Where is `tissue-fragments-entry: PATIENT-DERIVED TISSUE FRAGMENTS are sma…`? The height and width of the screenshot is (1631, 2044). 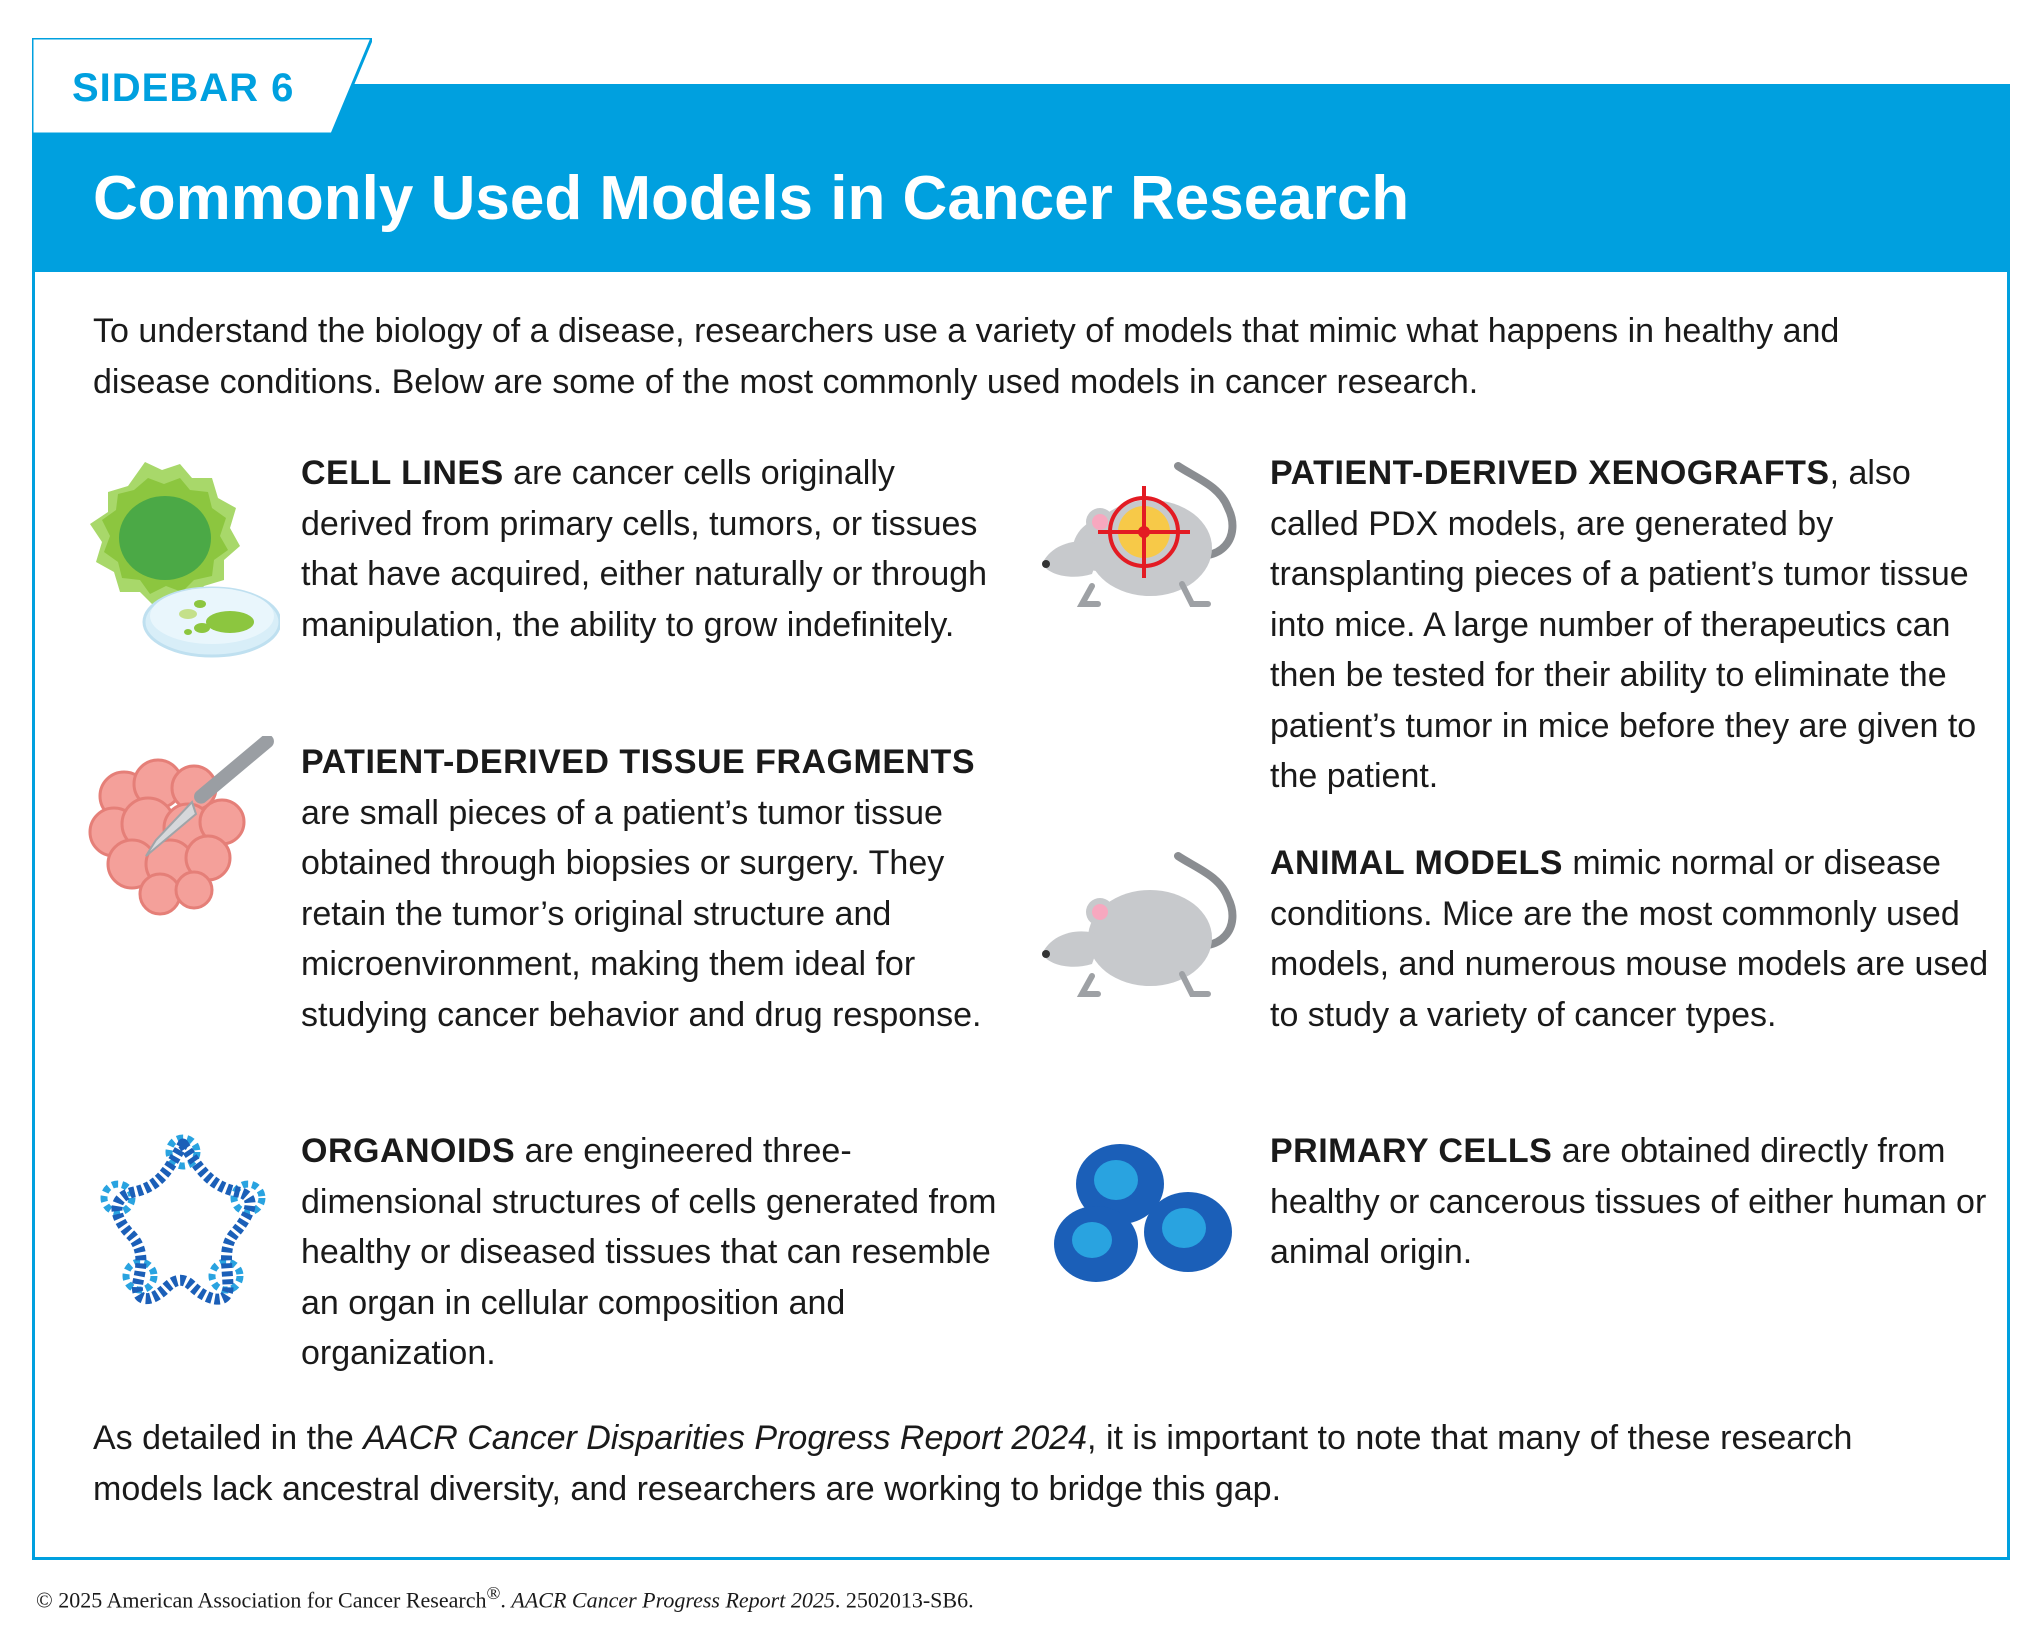 tissue-fragments-entry: PATIENT-DERIVED TISSUE FRAGMENTS are sma… is located at coordinates (661, 888).